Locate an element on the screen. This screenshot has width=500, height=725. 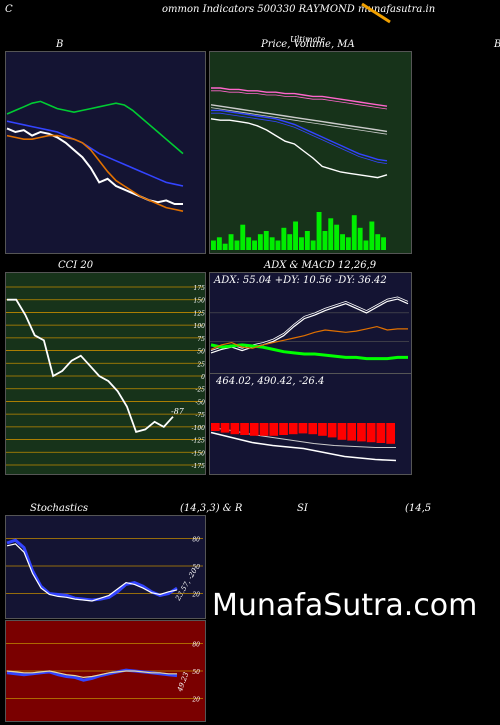
cci-tick-label: 75 is located at coordinates (201, 339).